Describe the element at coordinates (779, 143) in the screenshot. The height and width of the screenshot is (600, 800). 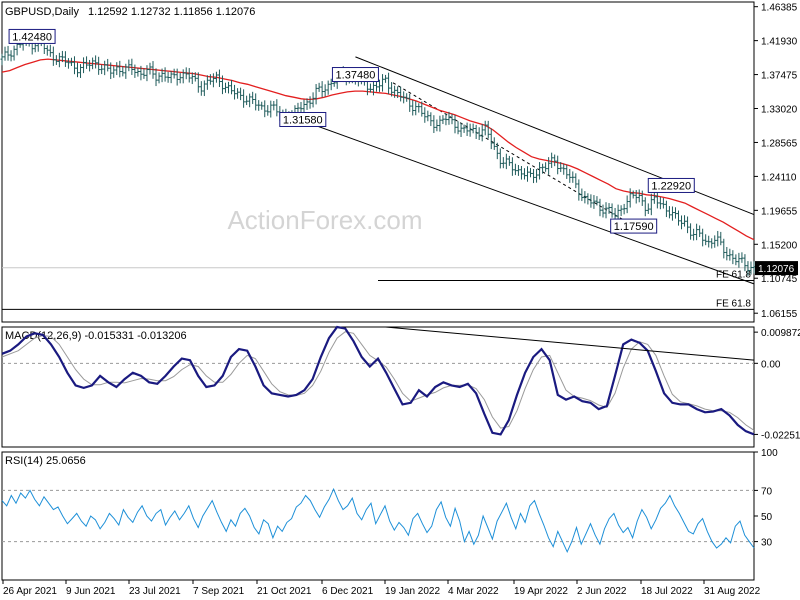
I see `price-y-tick-label: 1.28565` at that location.